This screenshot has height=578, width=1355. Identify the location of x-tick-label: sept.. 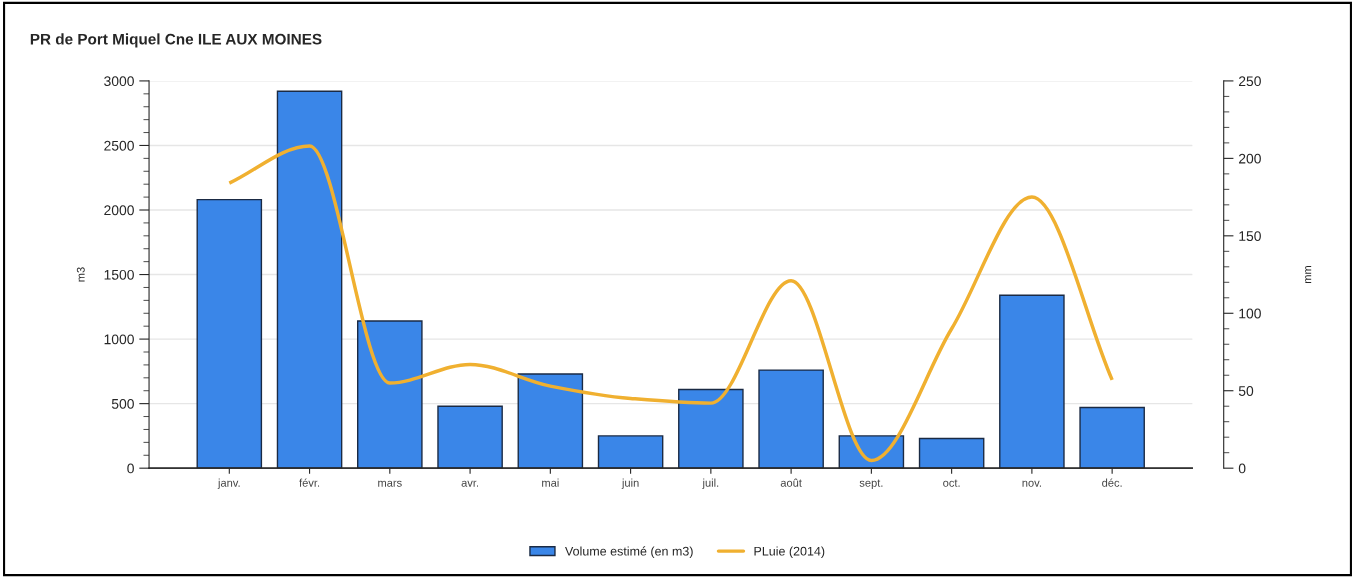
(871, 484).